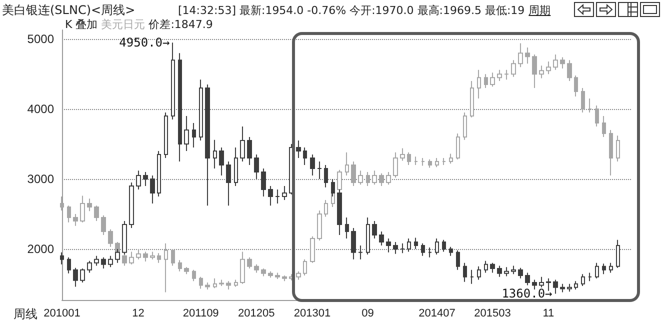 The image size is (670, 326). What do you see at coordinates (40, 109) in the screenshot?
I see `y-tick-label: 4000` at bounding box center [40, 109].